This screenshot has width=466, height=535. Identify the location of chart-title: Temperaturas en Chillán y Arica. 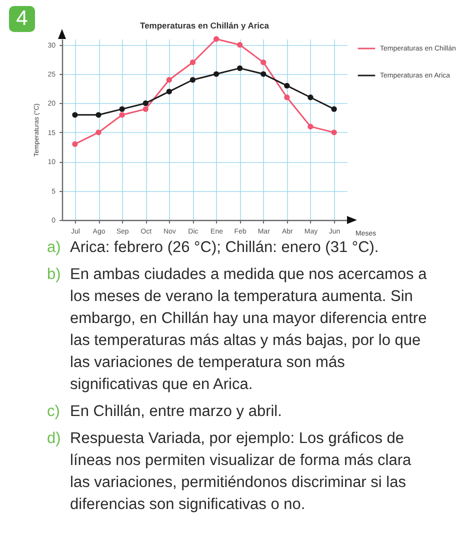
(205, 25).